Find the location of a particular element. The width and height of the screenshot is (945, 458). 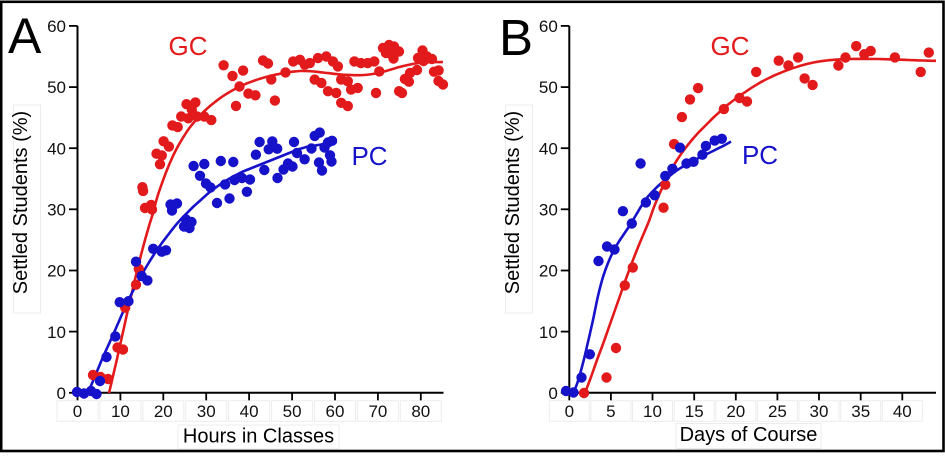

svg-text: Days of Course is located at coordinates (749, 435).